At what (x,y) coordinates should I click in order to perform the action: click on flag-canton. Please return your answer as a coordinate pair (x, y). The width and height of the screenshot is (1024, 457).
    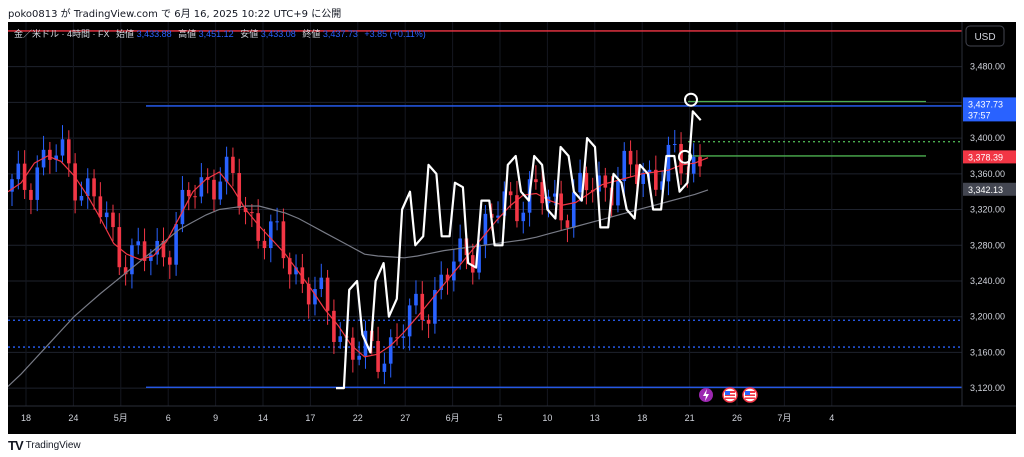
    Looking at the image, I should click on (727, 393).